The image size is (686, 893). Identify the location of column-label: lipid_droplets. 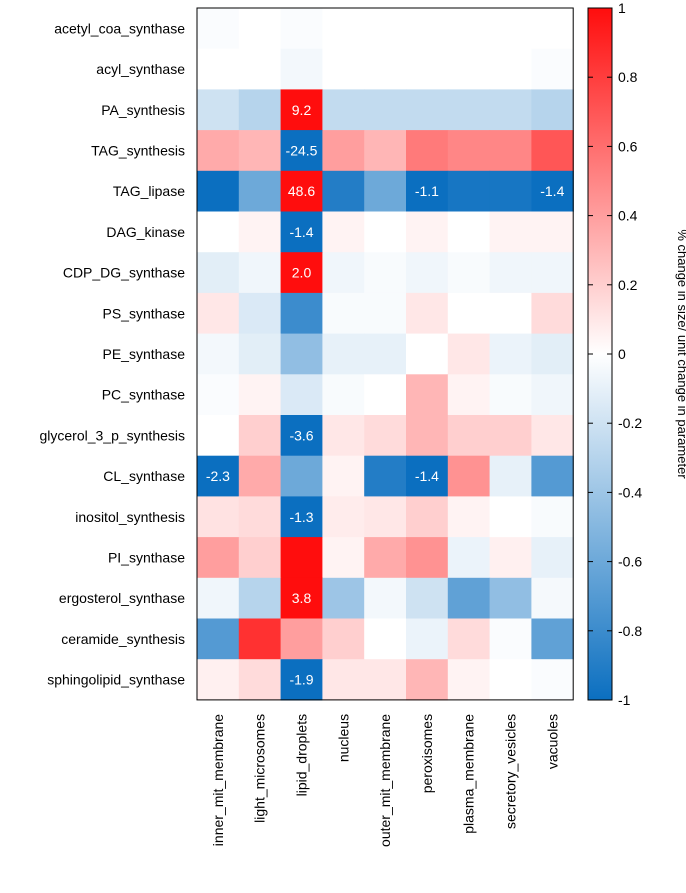
(302, 755).